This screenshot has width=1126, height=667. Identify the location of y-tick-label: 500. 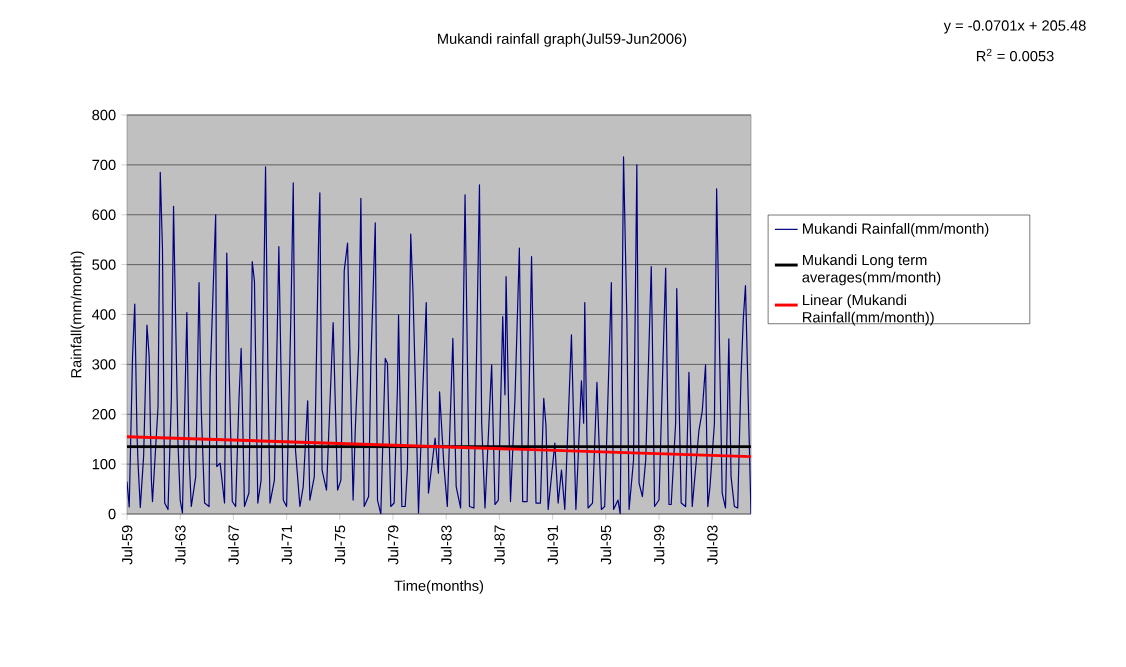
(104, 264).